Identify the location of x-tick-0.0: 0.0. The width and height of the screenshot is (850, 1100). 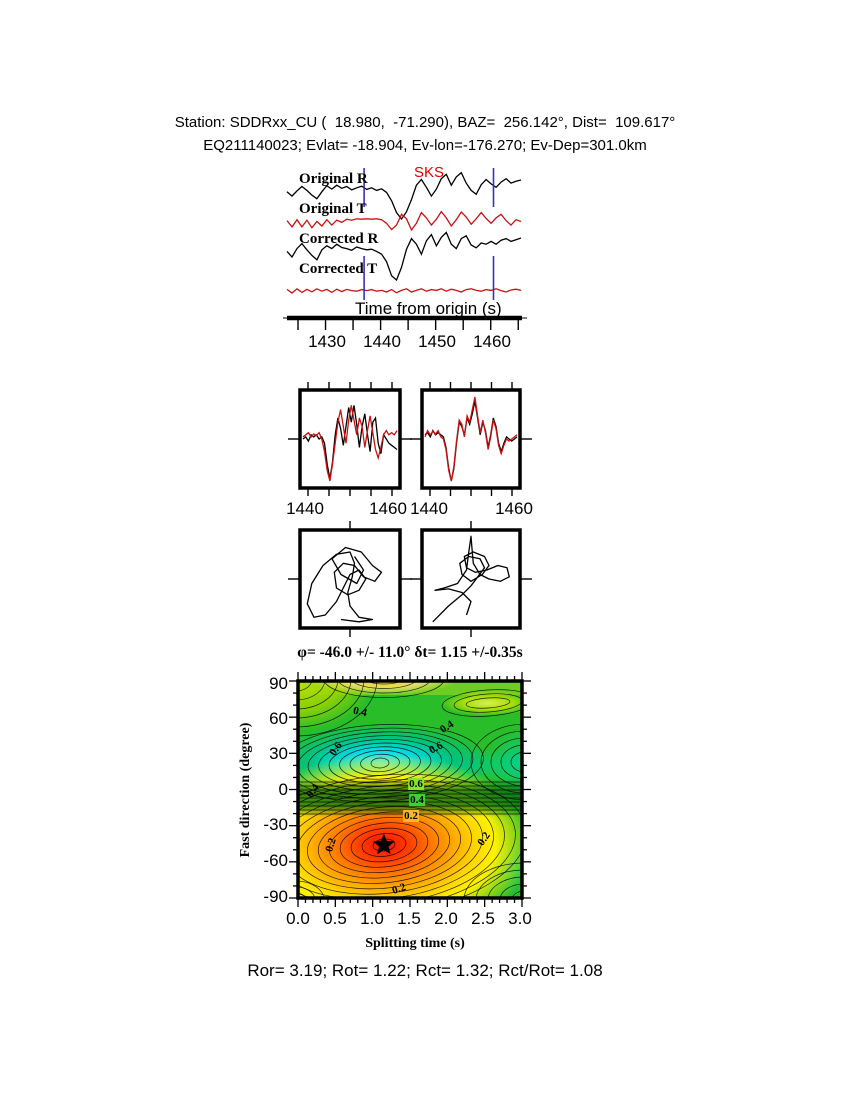
(298, 918).